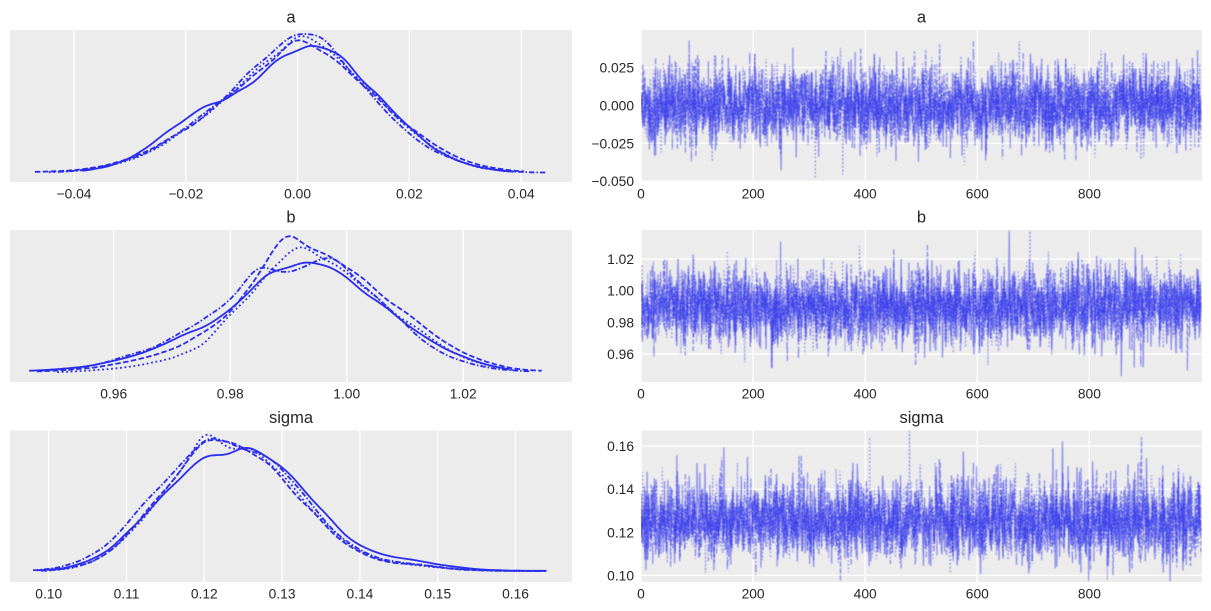 The height and width of the screenshot is (611, 1211). Describe the element at coordinates (616, 68) in the screenshot. I see `svg-text: 0.025` at that location.